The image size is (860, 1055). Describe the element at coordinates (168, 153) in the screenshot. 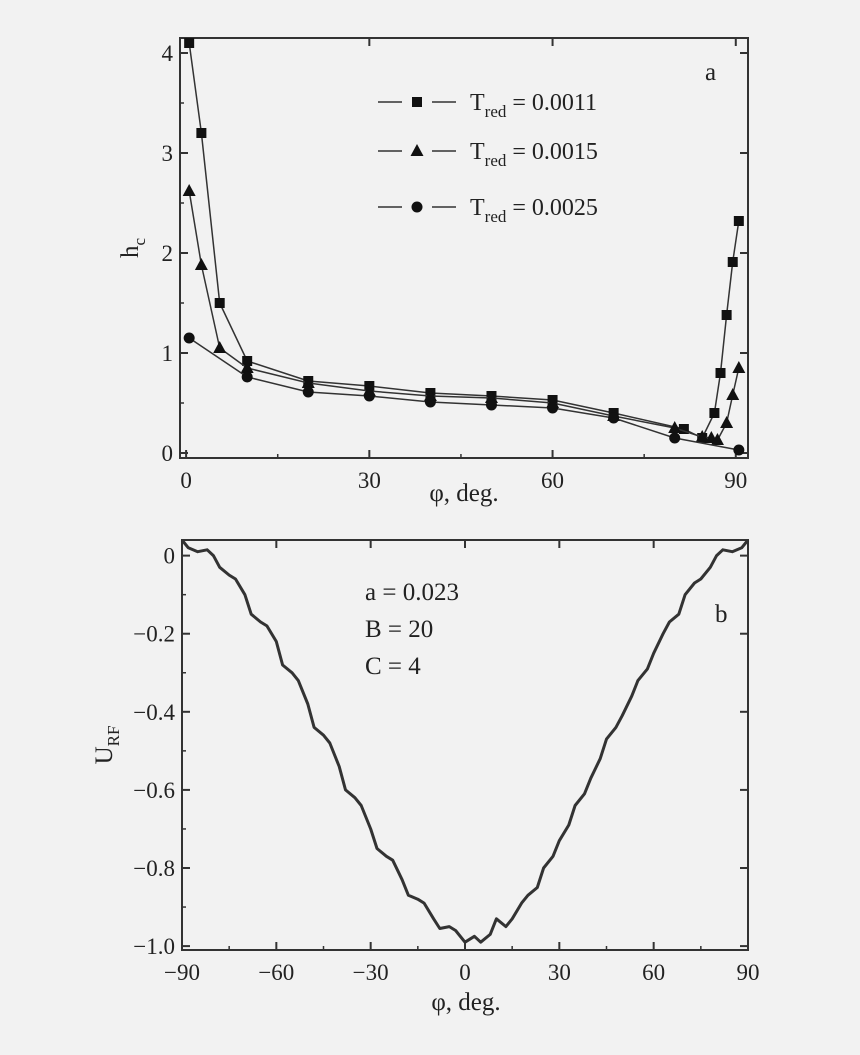

I see `y-tick-label: 3` at that location.